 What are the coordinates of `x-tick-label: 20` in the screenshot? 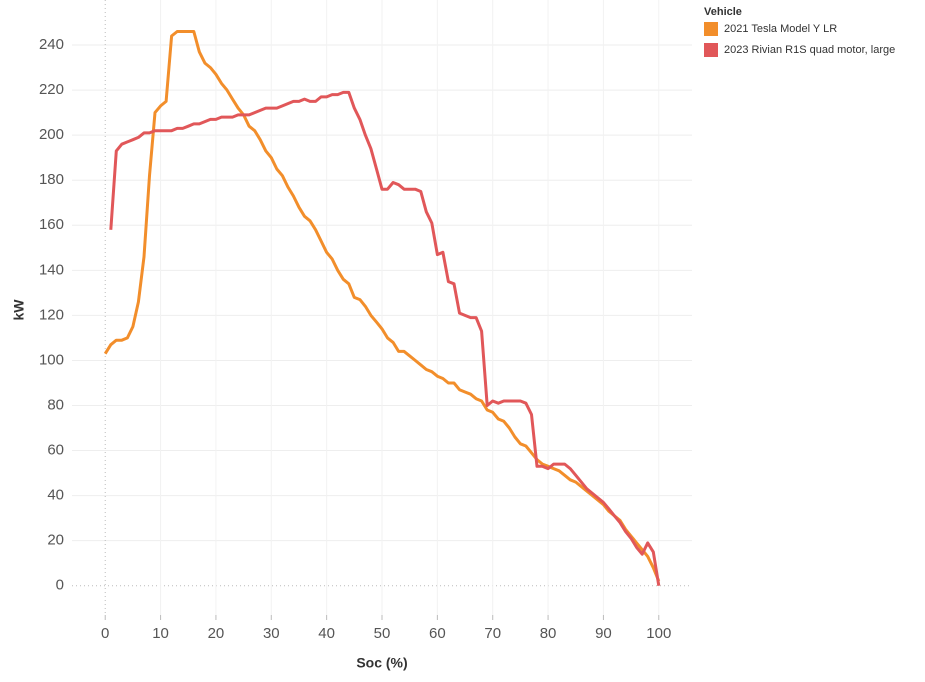 It's located at (216, 633).